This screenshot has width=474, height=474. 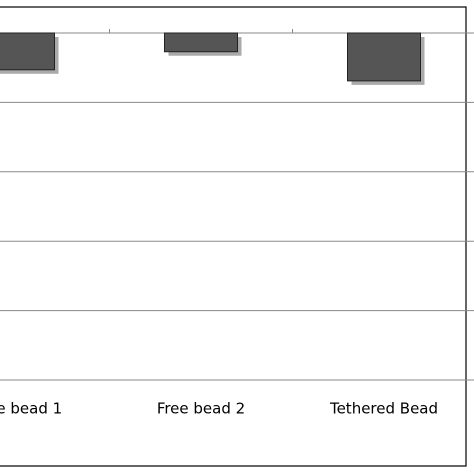 I want to click on x-tick-label: Free bead 1, so click(x=31, y=409).